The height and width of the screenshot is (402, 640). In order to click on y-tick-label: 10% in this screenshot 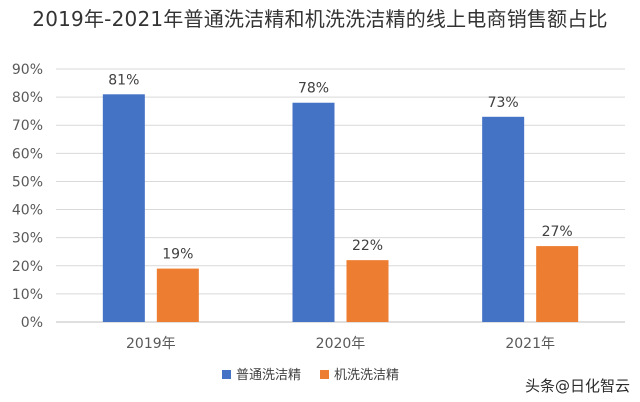, I will do `click(27, 295)`.